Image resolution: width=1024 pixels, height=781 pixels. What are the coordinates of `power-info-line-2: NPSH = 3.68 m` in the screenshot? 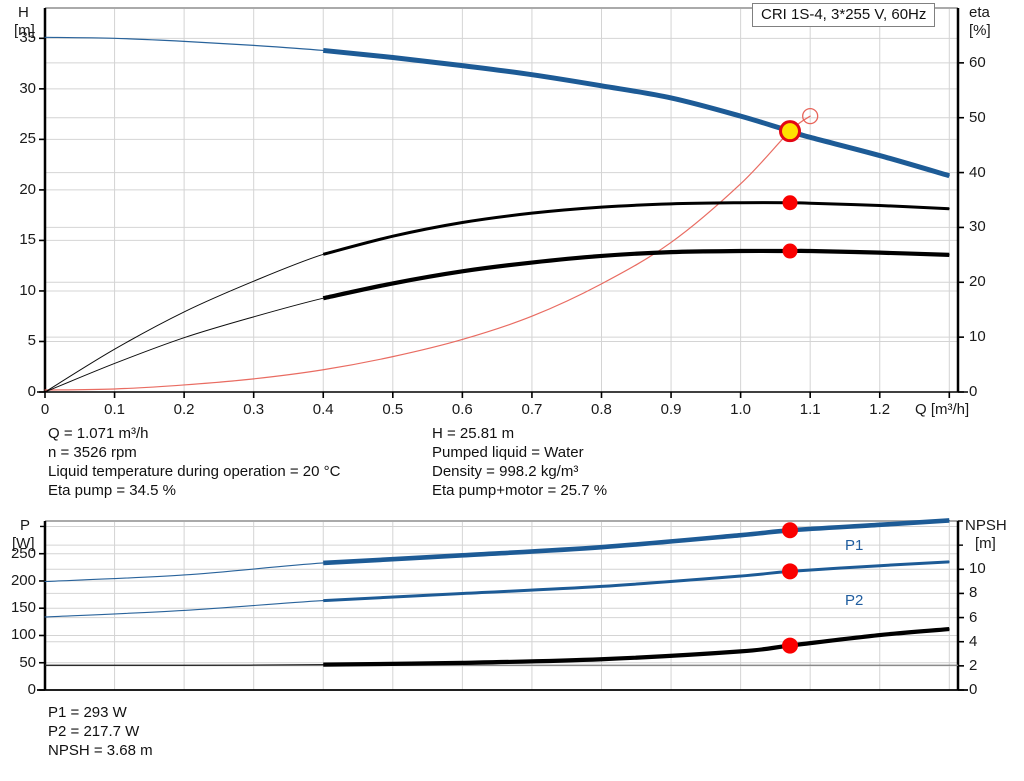 It's located at (100, 750).